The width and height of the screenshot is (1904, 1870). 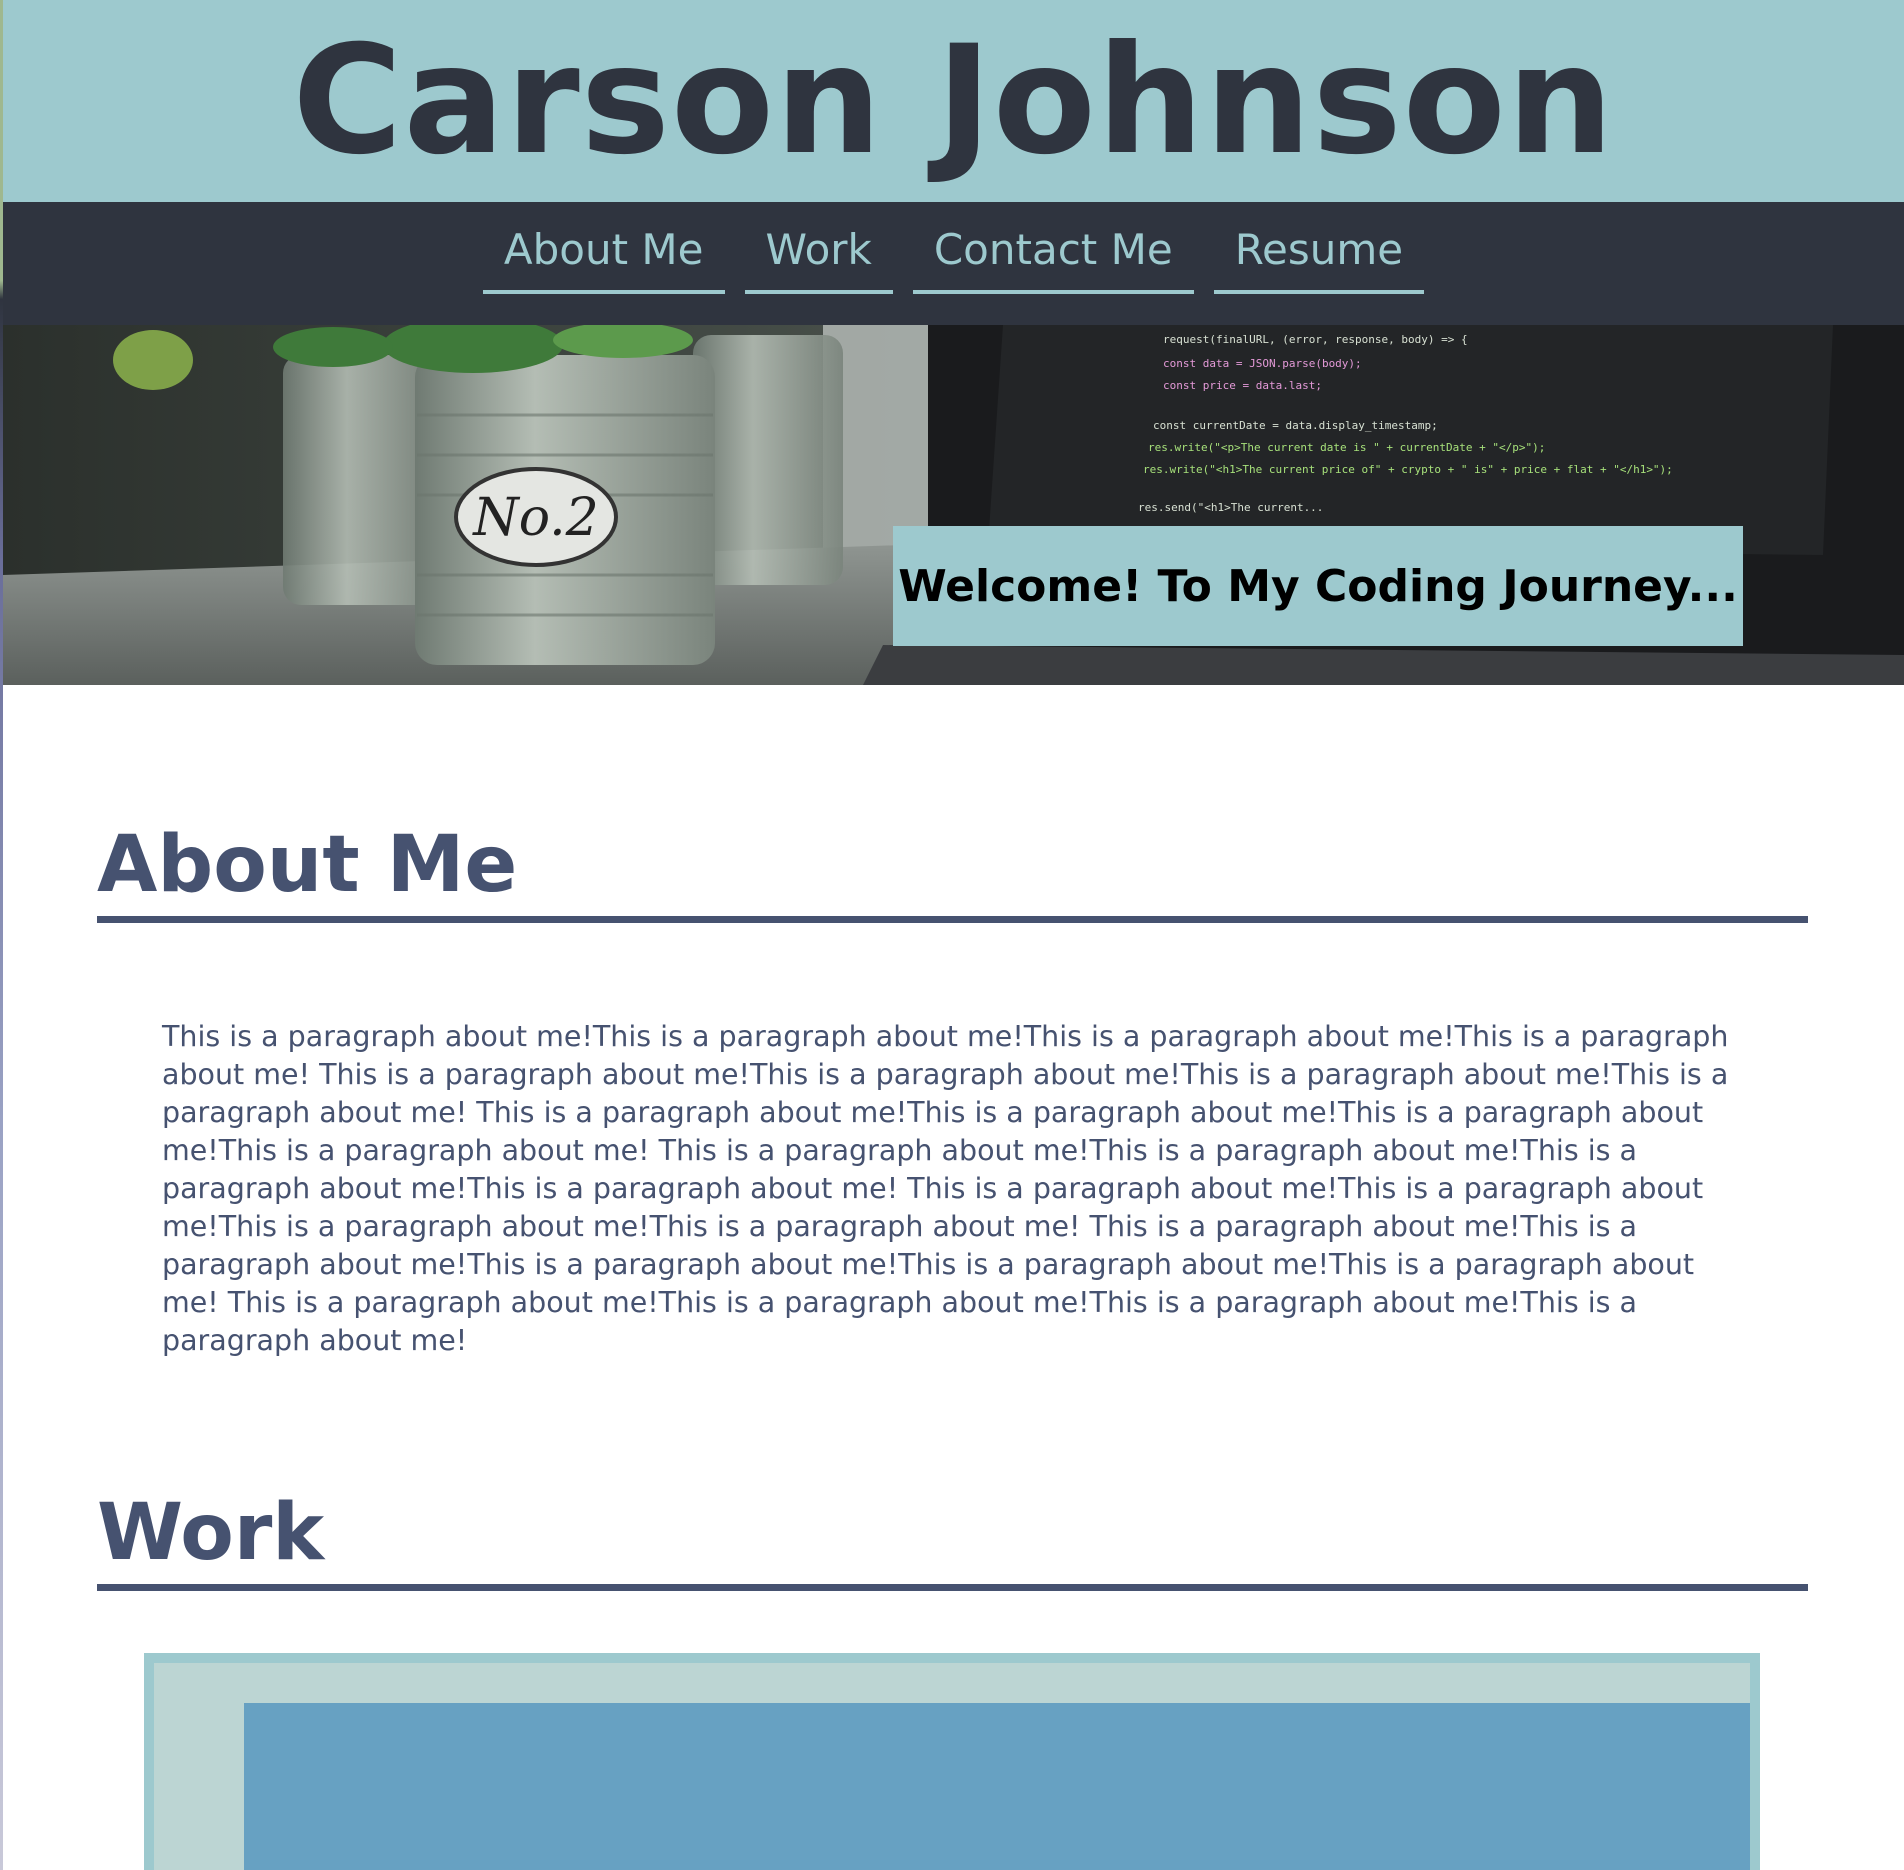 I want to click on about-me-heading: About Me, so click(x=952, y=871).